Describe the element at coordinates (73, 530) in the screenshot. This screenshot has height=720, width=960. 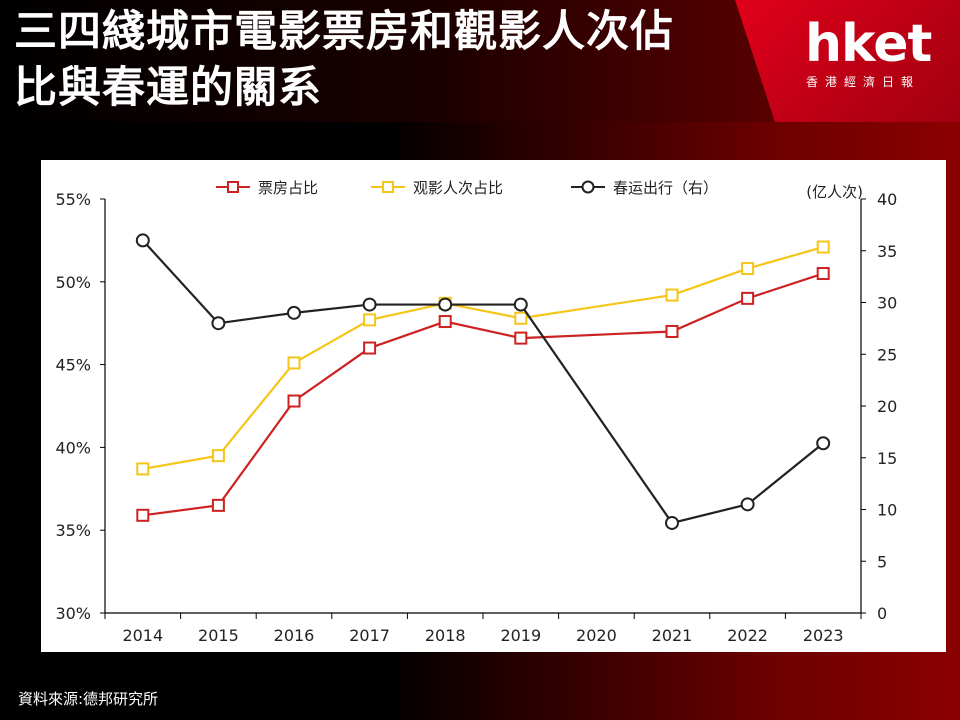
I see `left-tick-label: 35%` at that location.